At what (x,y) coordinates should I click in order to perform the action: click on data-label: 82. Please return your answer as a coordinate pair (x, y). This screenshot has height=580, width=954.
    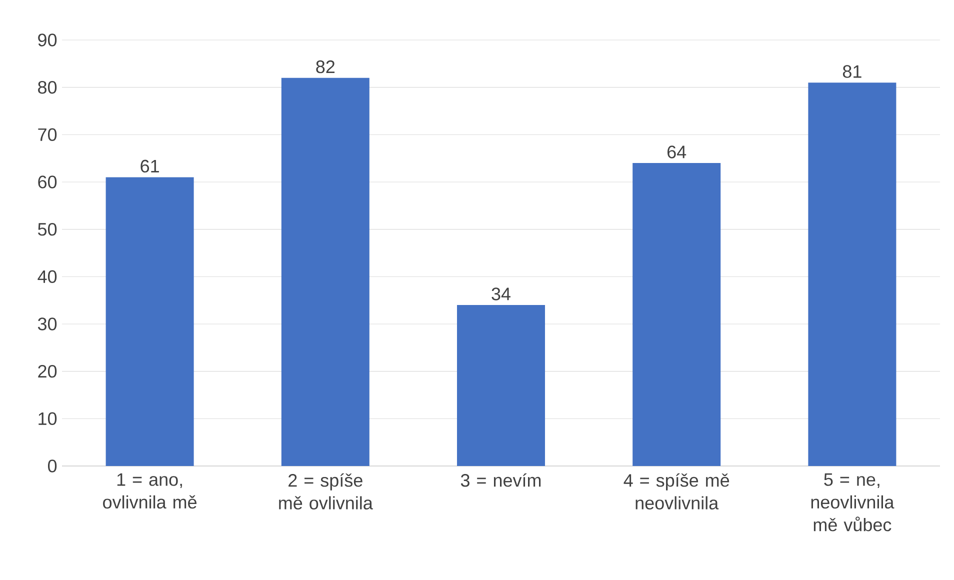
    Looking at the image, I should click on (325, 67).